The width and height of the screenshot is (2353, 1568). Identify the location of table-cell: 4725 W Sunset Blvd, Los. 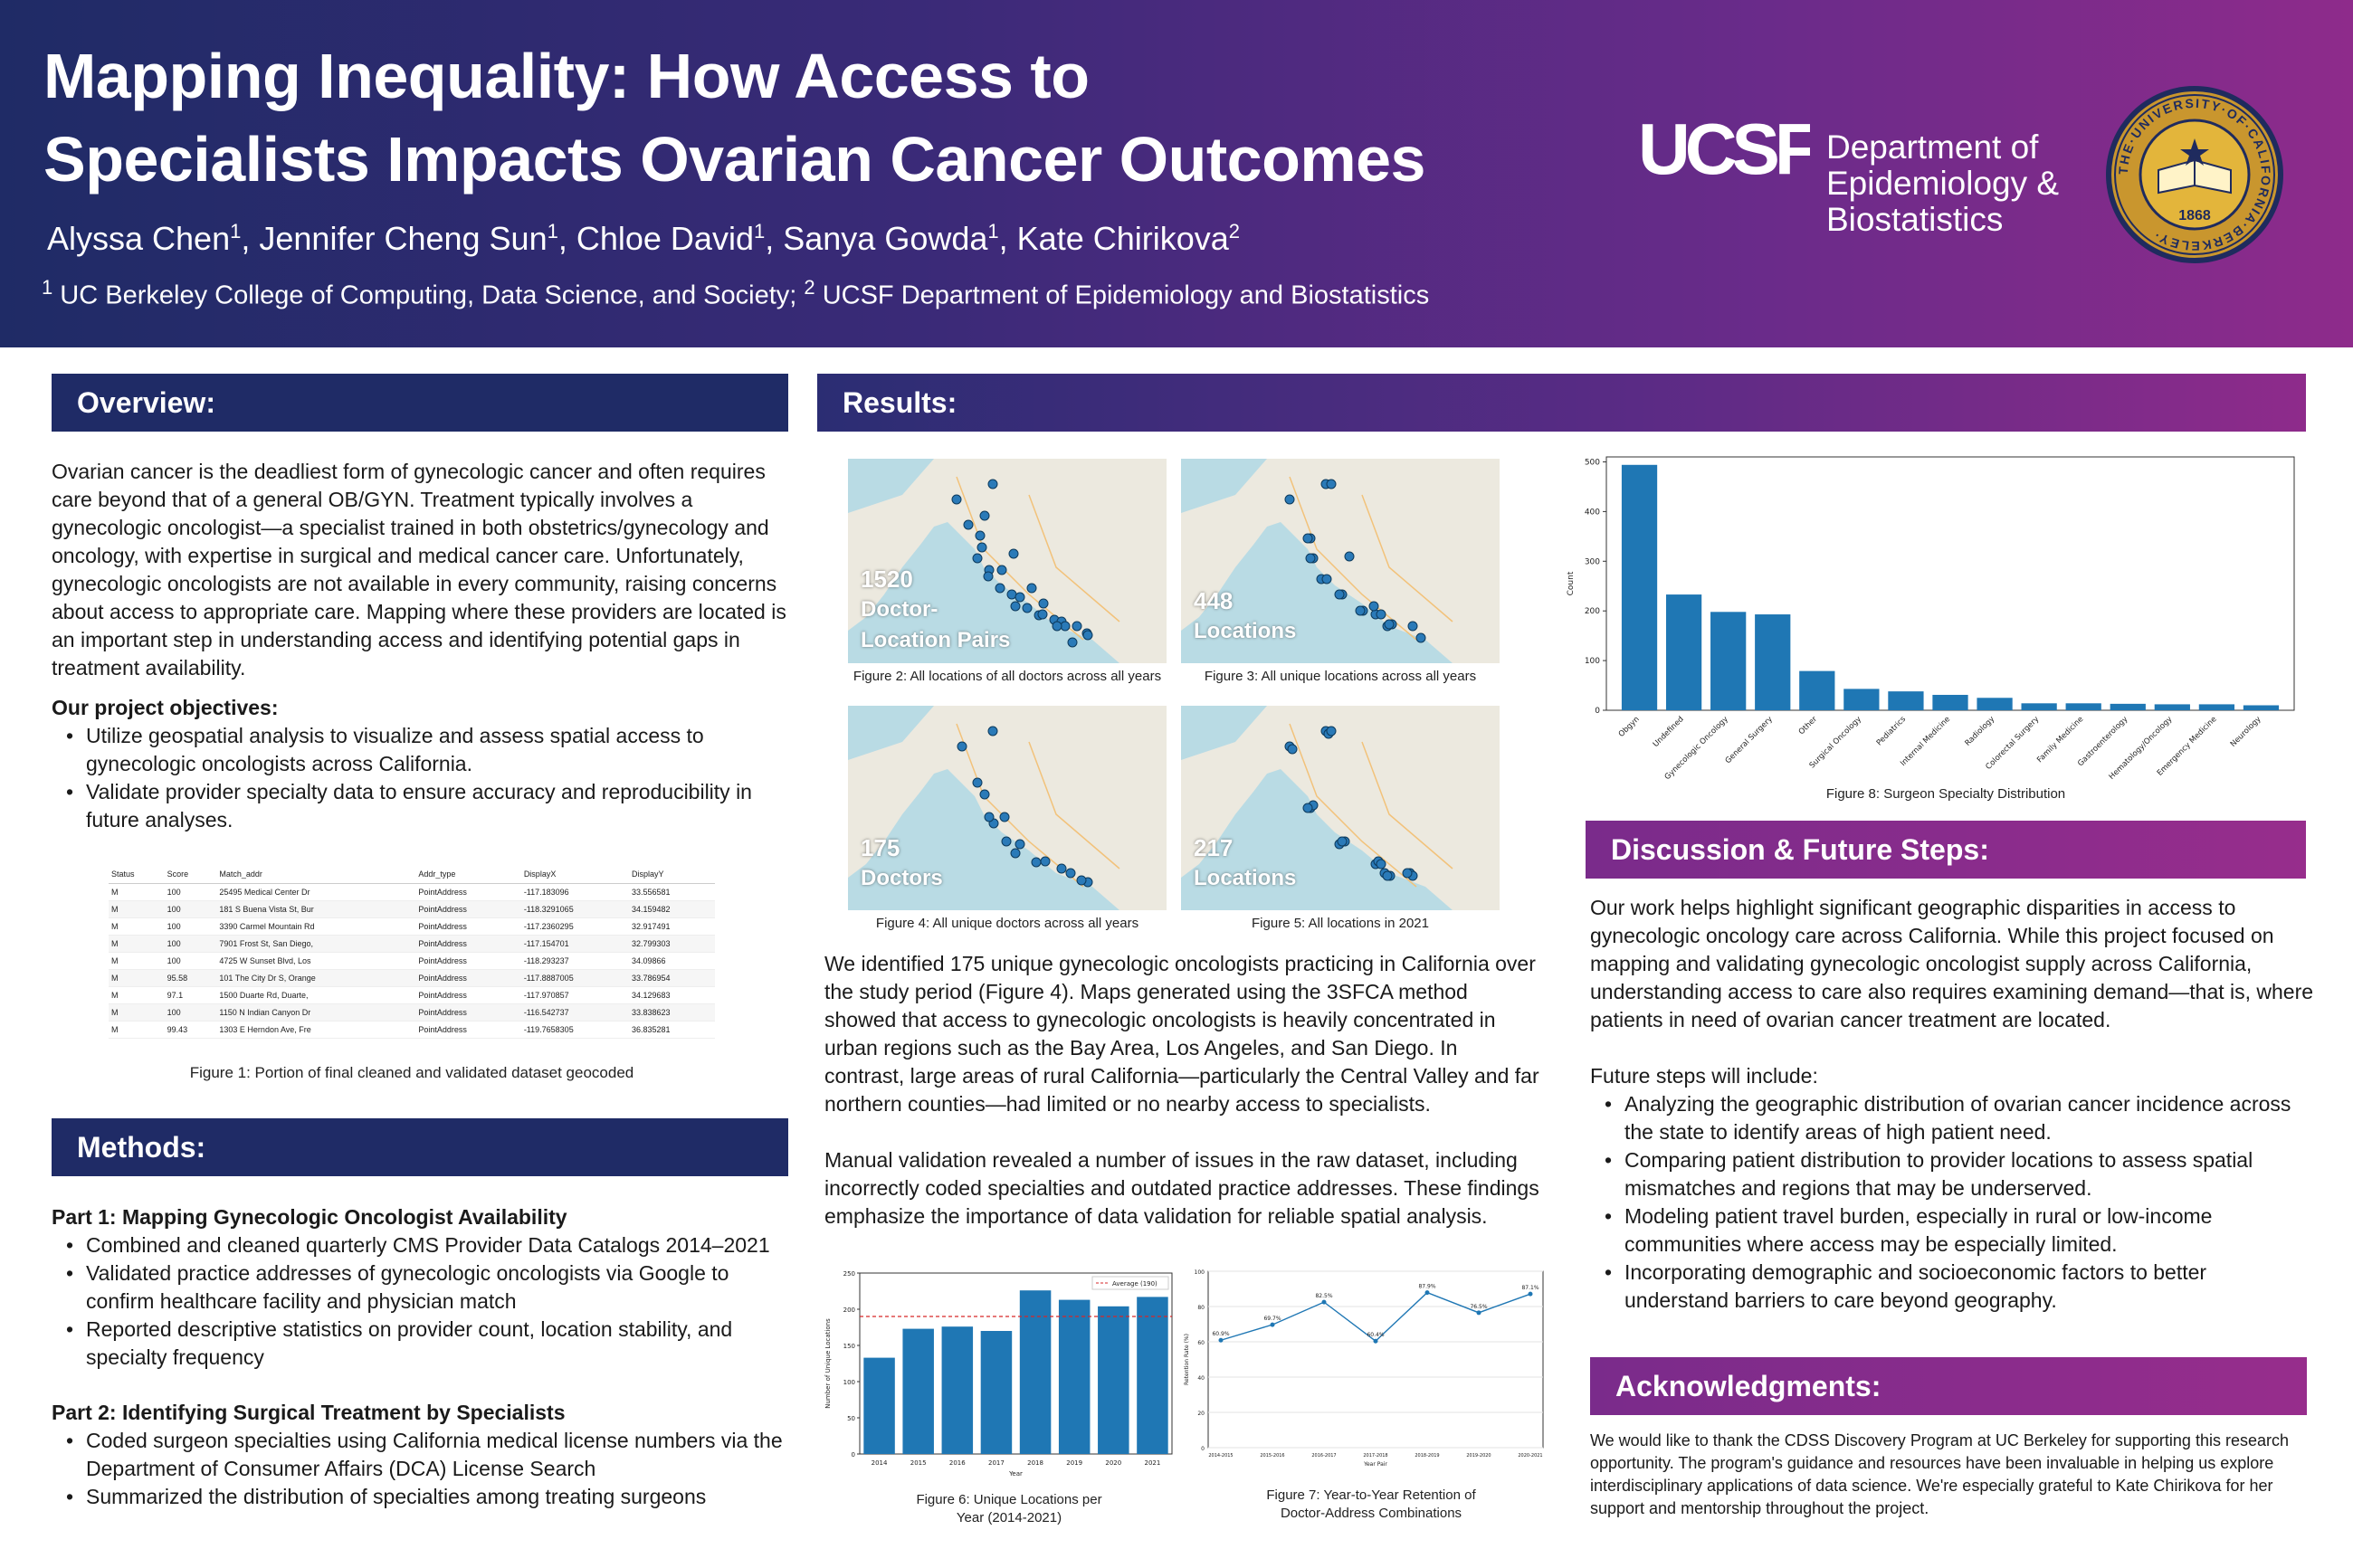
(316, 961).